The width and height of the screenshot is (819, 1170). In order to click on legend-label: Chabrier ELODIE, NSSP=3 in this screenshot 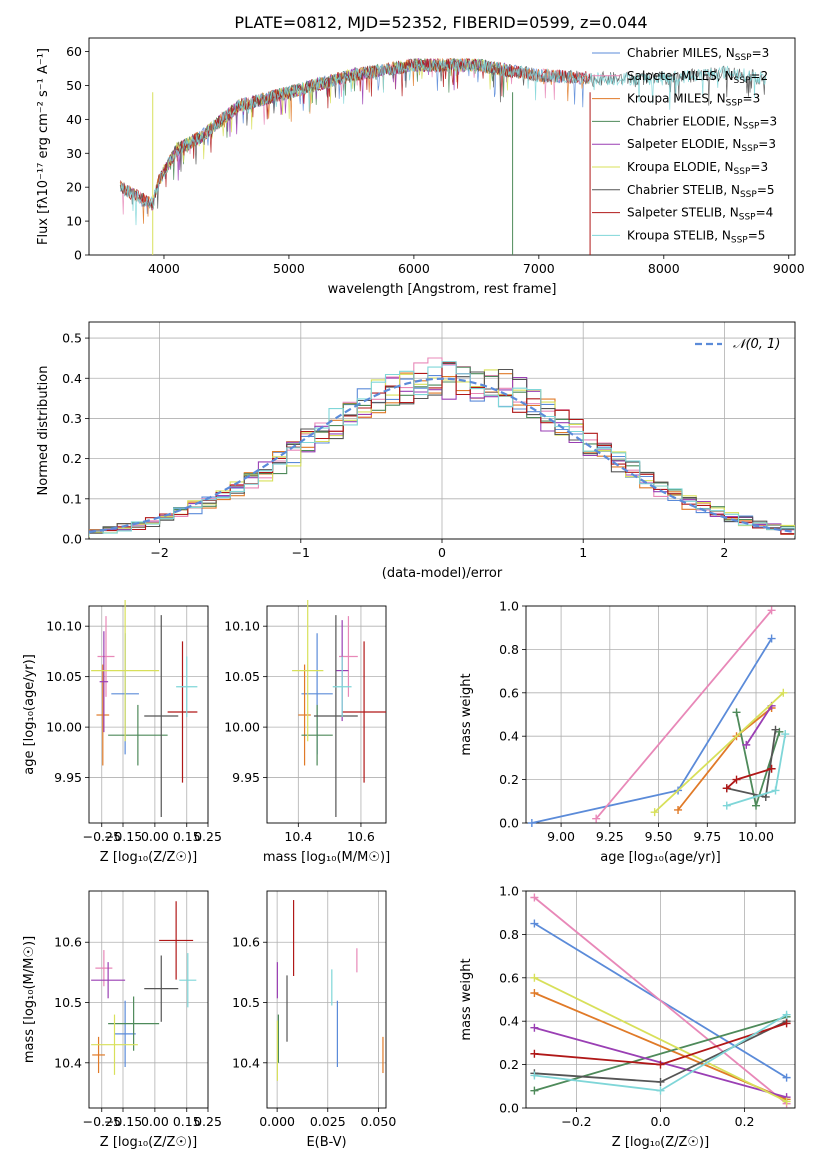, I will do `click(702, 122)`.